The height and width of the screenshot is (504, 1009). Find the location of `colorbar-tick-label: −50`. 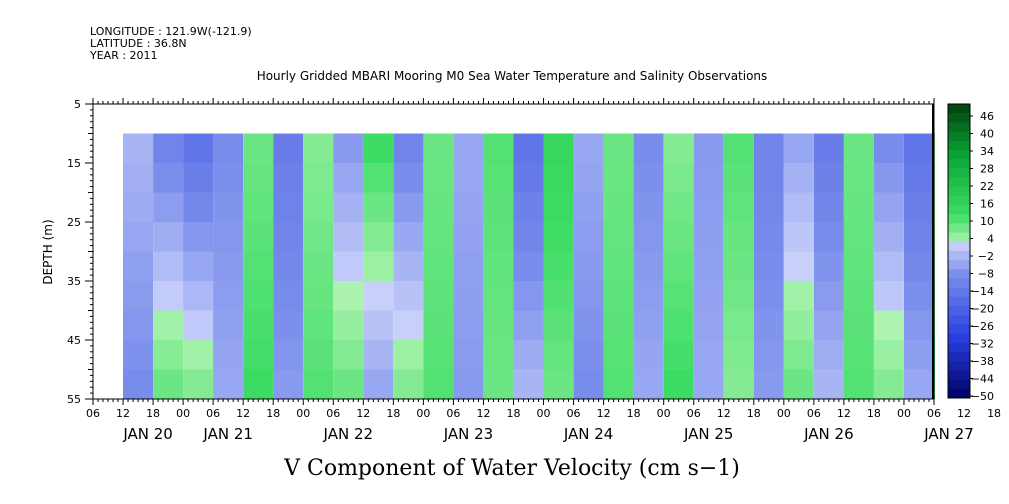

colorbar-tick-label: −50 is located at coordinates (982, 396).